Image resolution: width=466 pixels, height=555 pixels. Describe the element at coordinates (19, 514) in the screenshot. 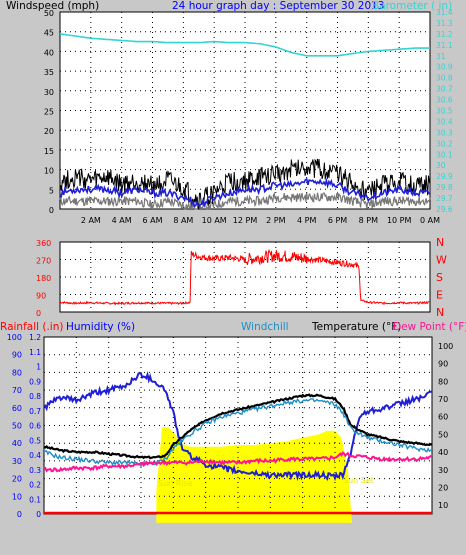

I see `humidity-tick-label: 0` at that location.